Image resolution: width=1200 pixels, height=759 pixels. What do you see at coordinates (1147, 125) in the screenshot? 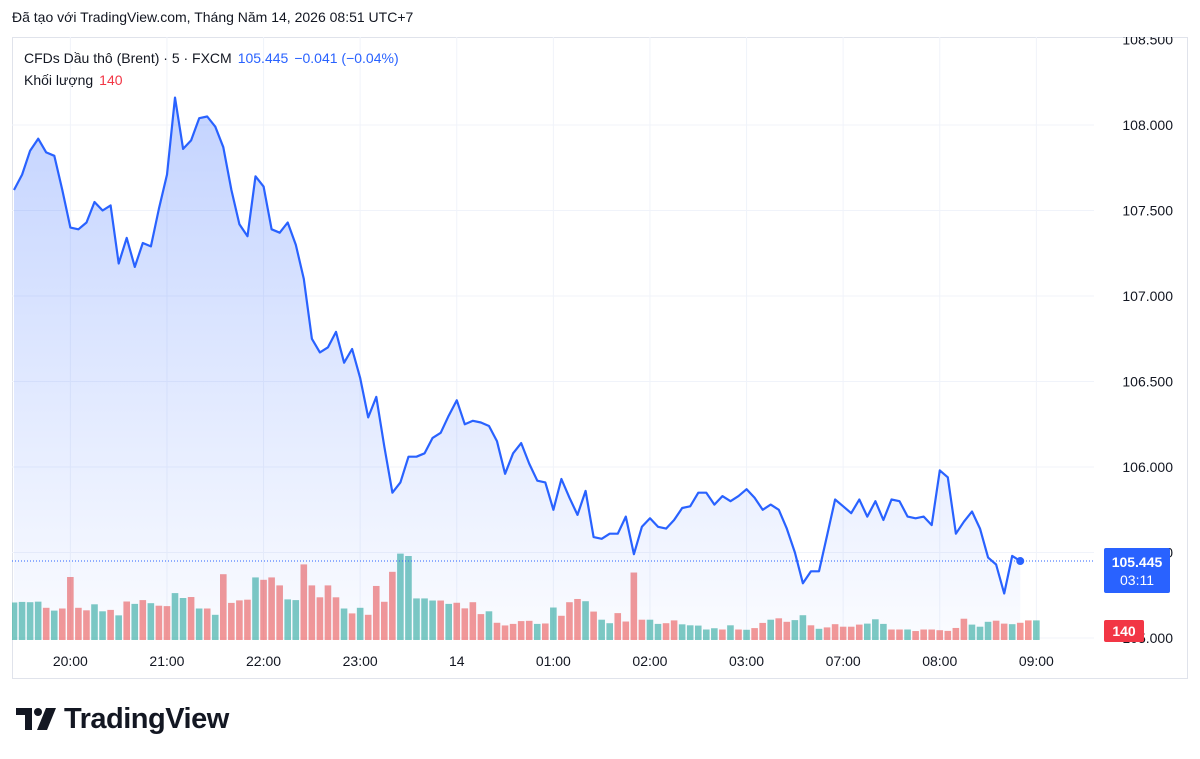
I see `y-tick-label: 108.000` at bounding box center [1147, 125].